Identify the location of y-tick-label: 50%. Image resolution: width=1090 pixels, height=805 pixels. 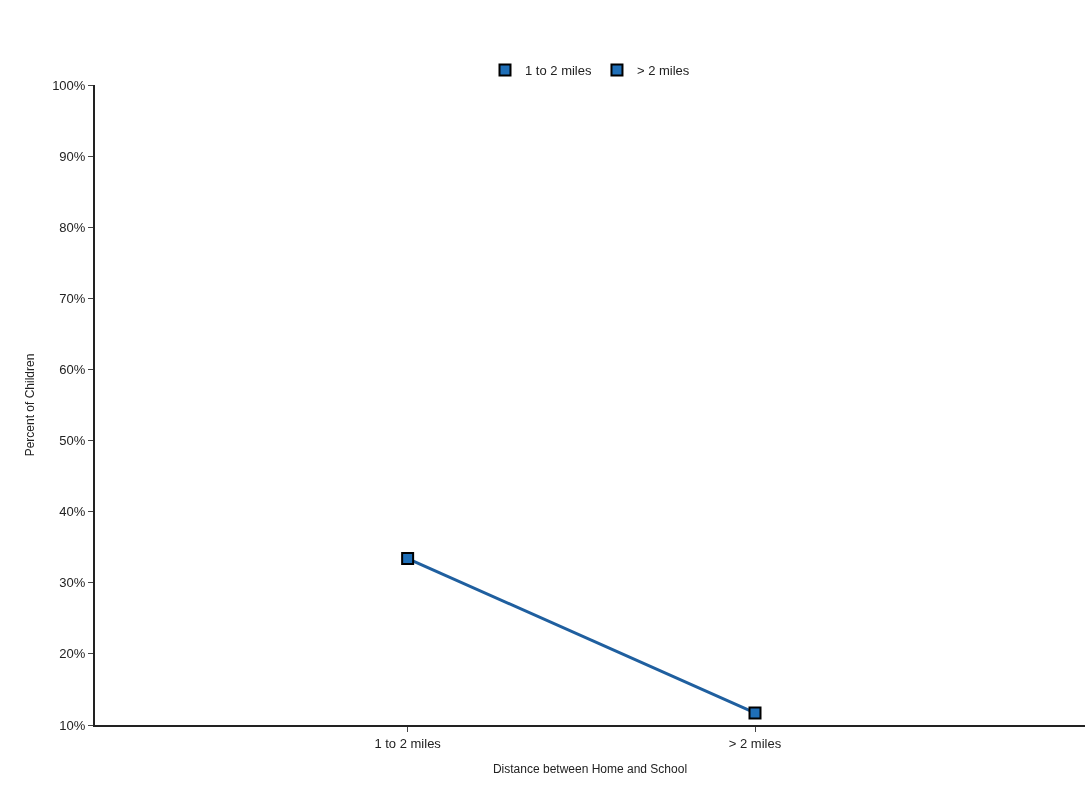
(72, 441).